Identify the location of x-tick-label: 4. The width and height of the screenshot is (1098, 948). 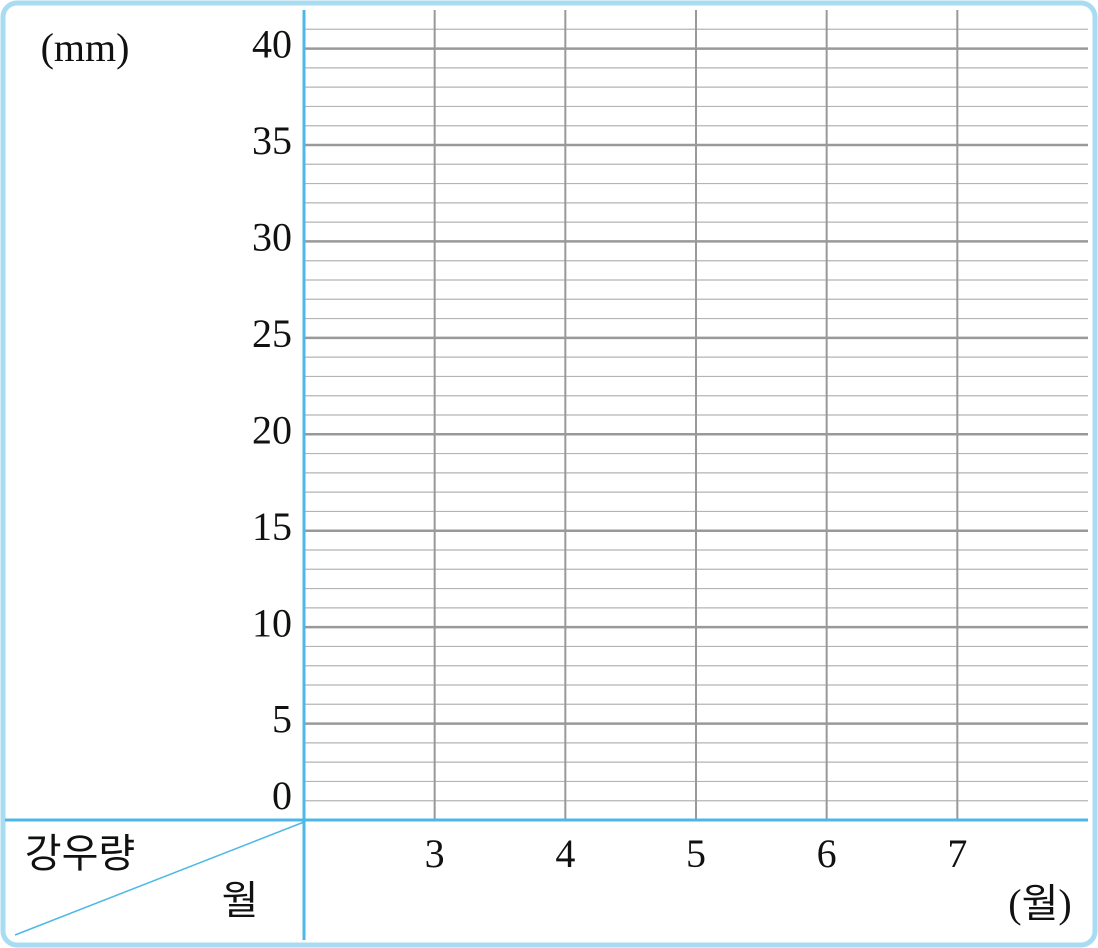
(565, 853).